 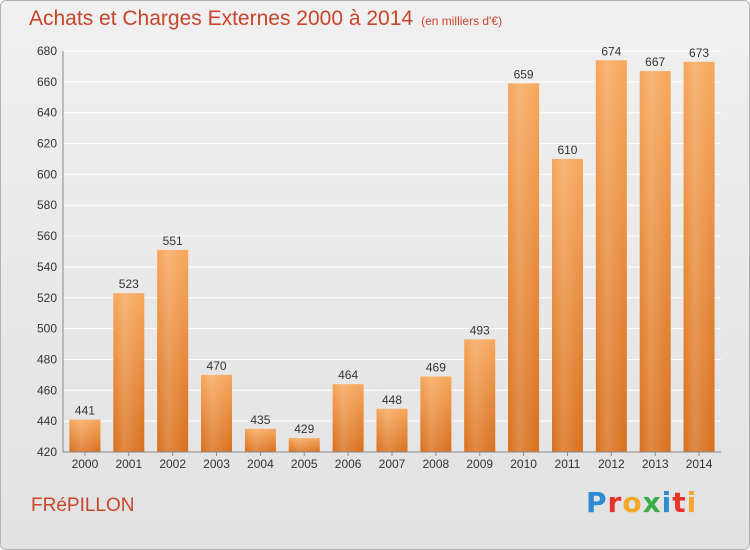 I want to click on bar-value-label: 435, so click(x=260, y=420).